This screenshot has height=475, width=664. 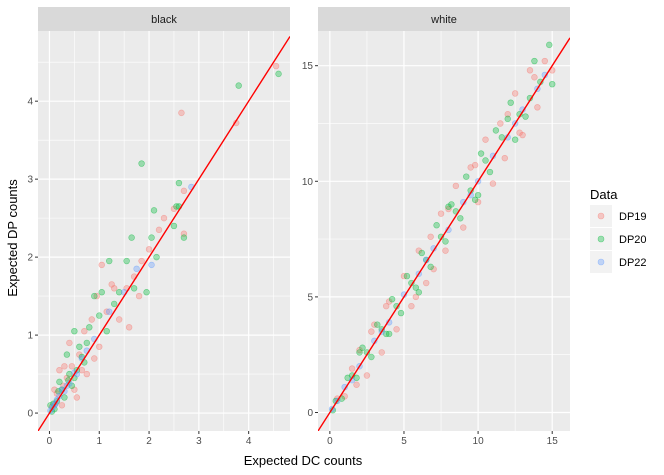 What do you see at coordinates (404, 441) in the screenshot?
I see `x-tick-label: 5` at bounding box center [404, 441].